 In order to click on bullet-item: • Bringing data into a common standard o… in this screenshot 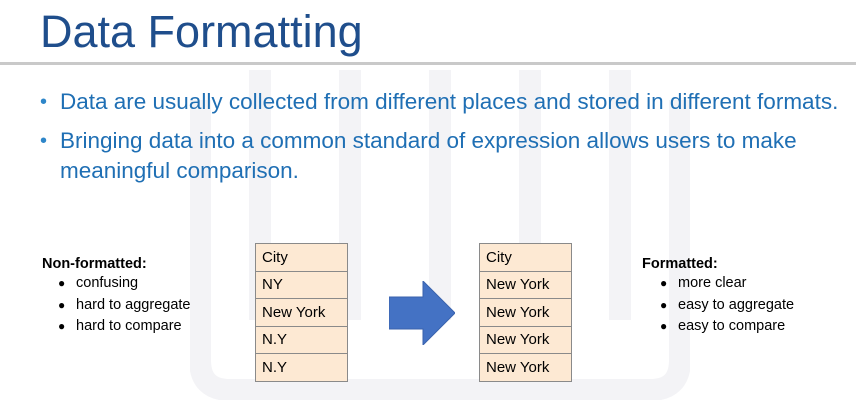, I will do `click(440, 156)`.